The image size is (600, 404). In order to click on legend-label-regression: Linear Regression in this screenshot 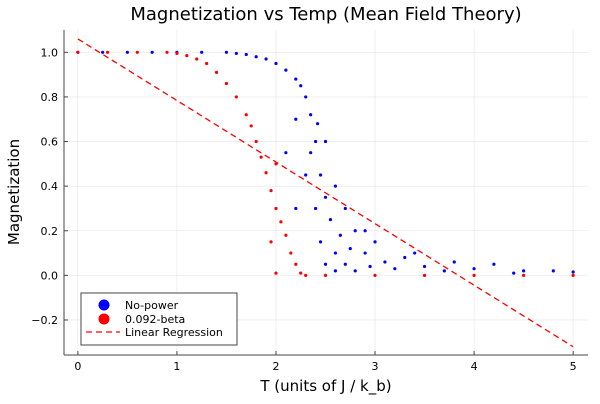, I will do `click(174, 332)`.